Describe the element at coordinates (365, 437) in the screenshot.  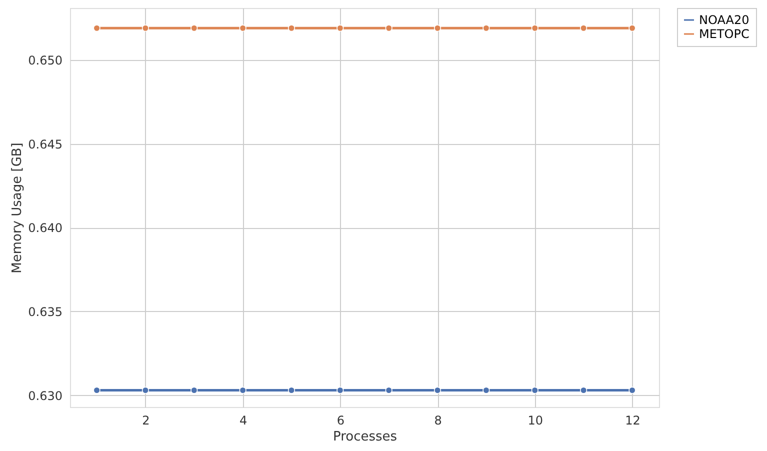
I see `x-axis-title: Processes` at that location.